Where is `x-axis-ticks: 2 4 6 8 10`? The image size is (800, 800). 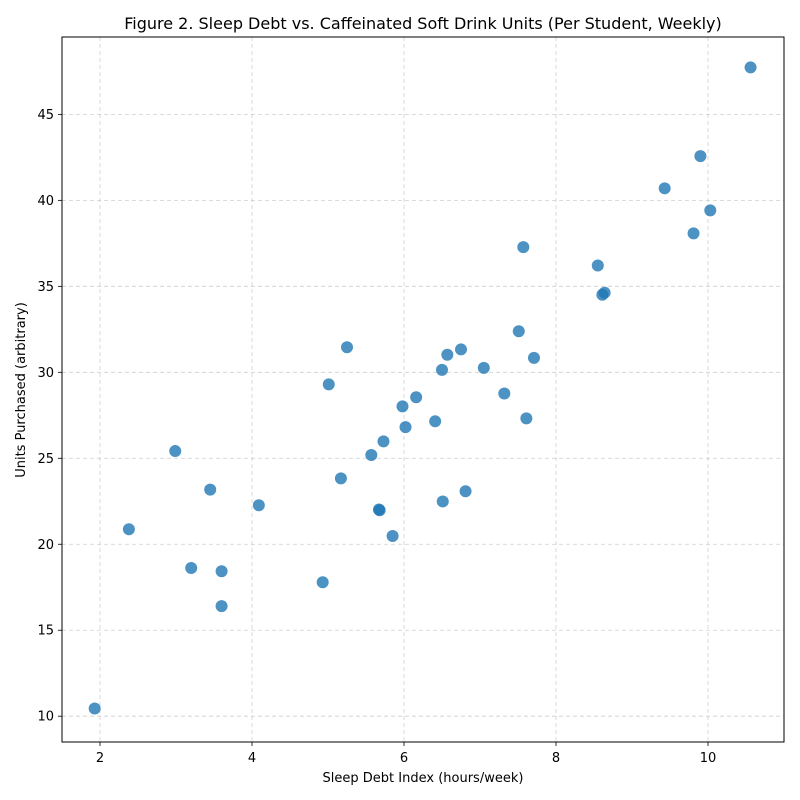
x-axis-ticks: 2 4 6 8 10 is located at coordinates (406, 754).